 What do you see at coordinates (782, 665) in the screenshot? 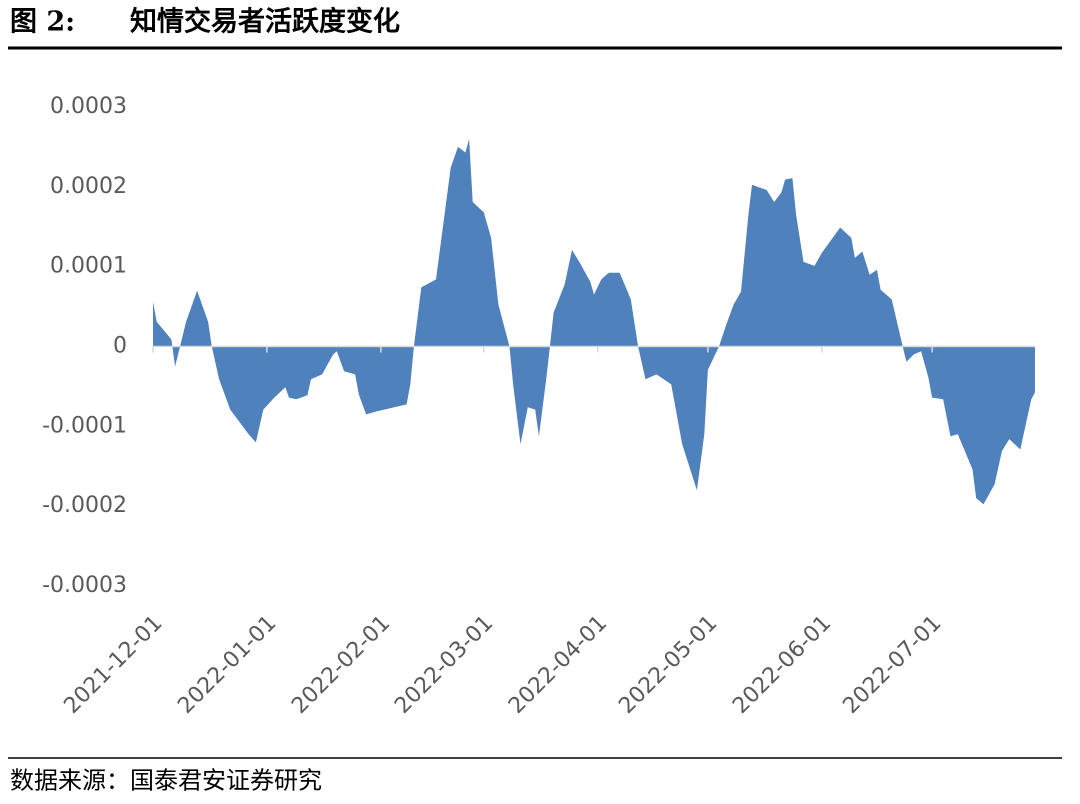
I see `x-tick-label: 2022-06-01` at bounding box center [782, 665].